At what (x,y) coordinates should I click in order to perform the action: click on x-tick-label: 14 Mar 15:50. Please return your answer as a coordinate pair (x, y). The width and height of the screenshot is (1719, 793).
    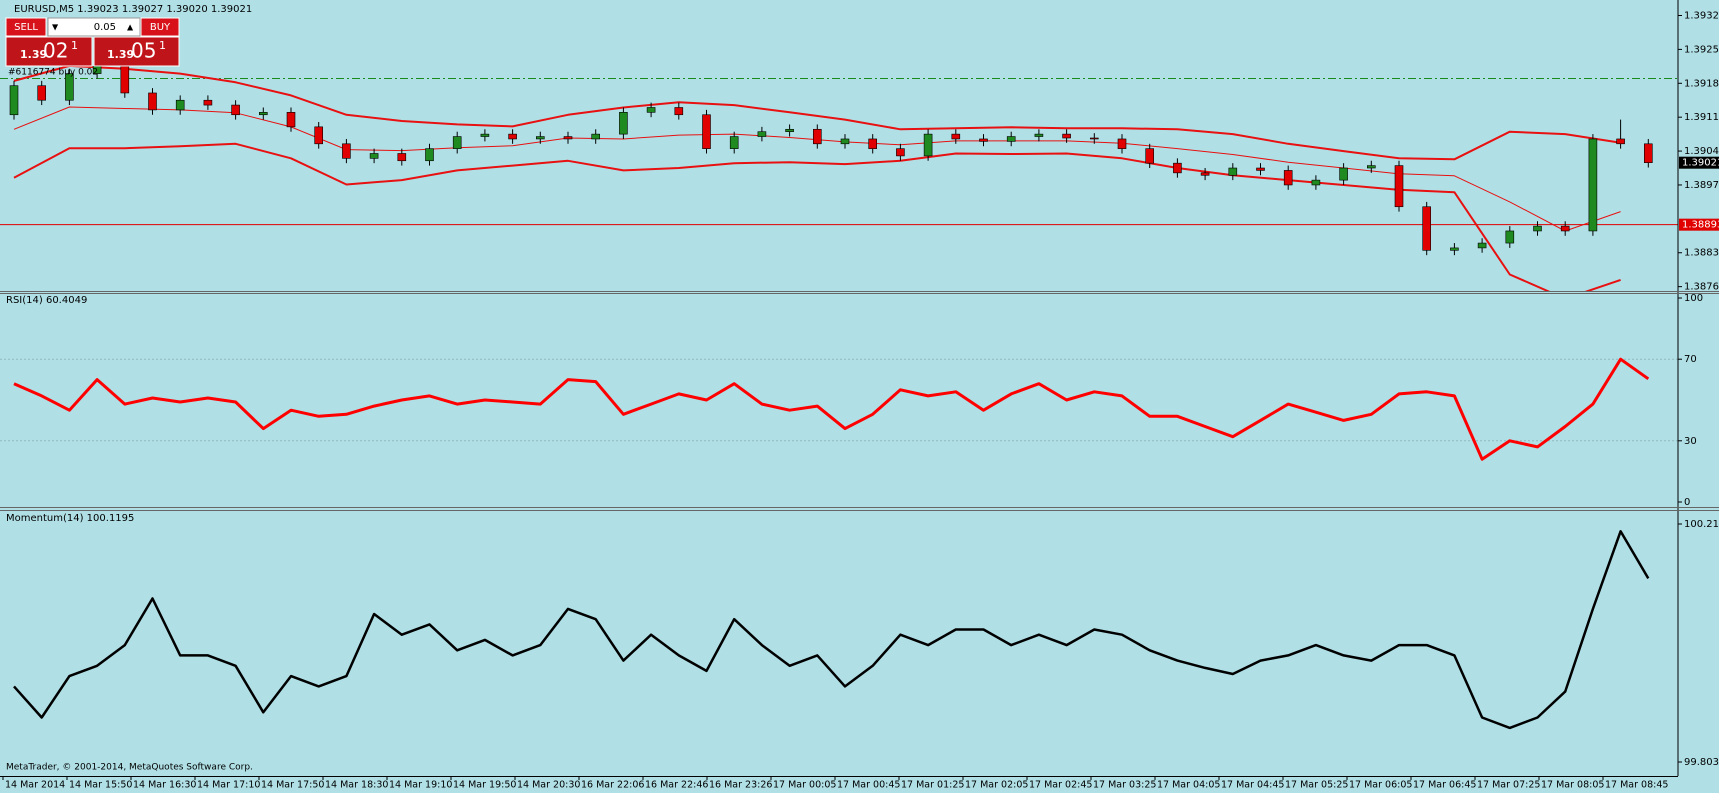
    Looking at the image, I should click on (100, 785).